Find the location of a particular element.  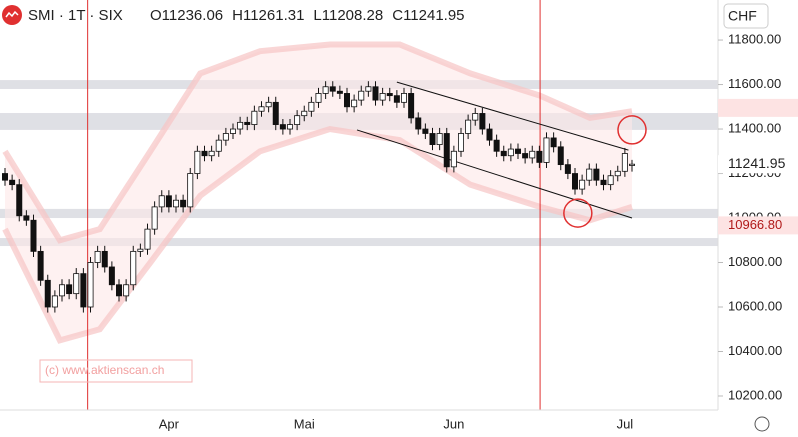

y-tick-label: 10800.00 is located at coordinates (755, 261).